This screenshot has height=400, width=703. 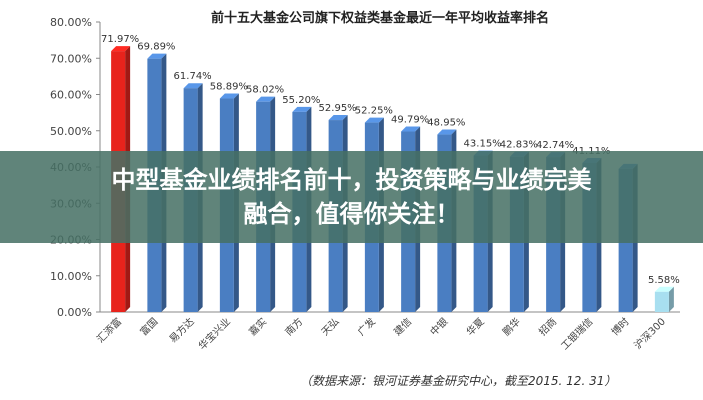 What do you see at coordinates (410, 120) in the screenshot?
I see `data-label: 49.79%` at bounding box center [410, 120].